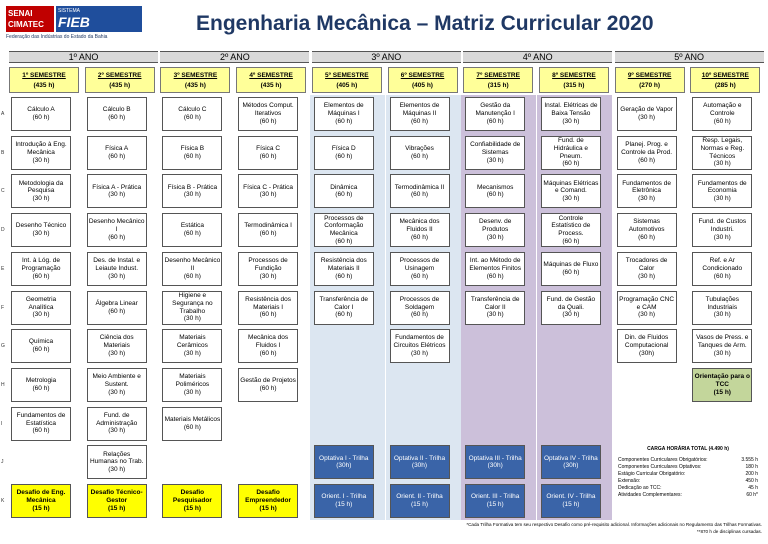 Image resolution: width=768 pixels, height=544 pixels. What do you see at coordinates (419, 226) in the screenshot?
I see `course-name: Mecânica dos Fluidos II` at bounding box center [419, 226].